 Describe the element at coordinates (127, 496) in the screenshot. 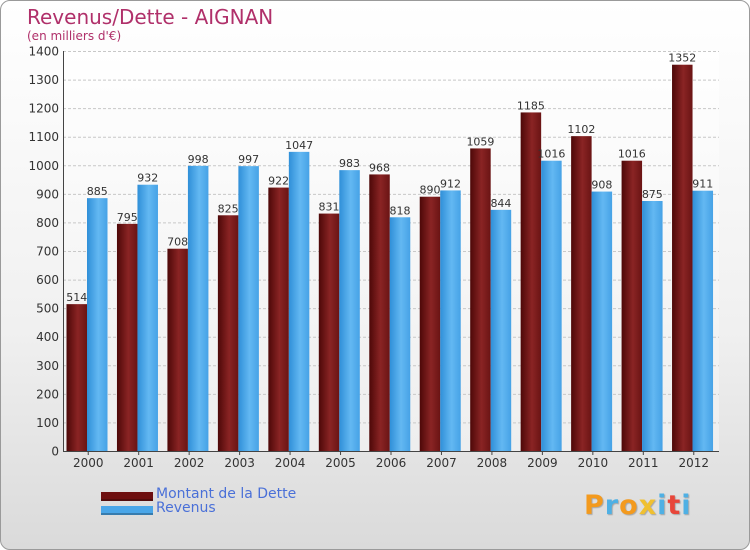

I see `legend-swatch-dette` at that location.